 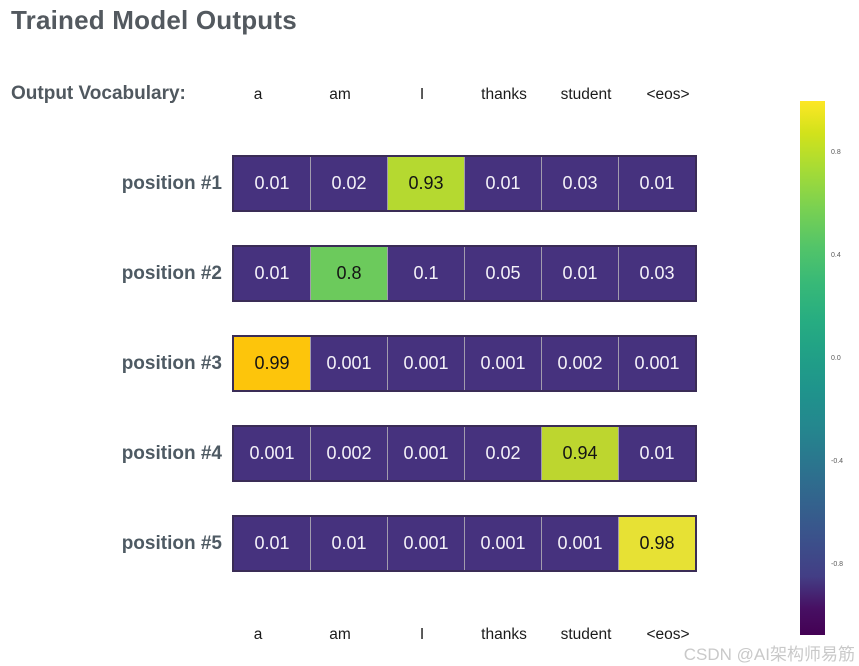 I want to click on heatmap-cell: 0.8, so click(x=348, y=273).